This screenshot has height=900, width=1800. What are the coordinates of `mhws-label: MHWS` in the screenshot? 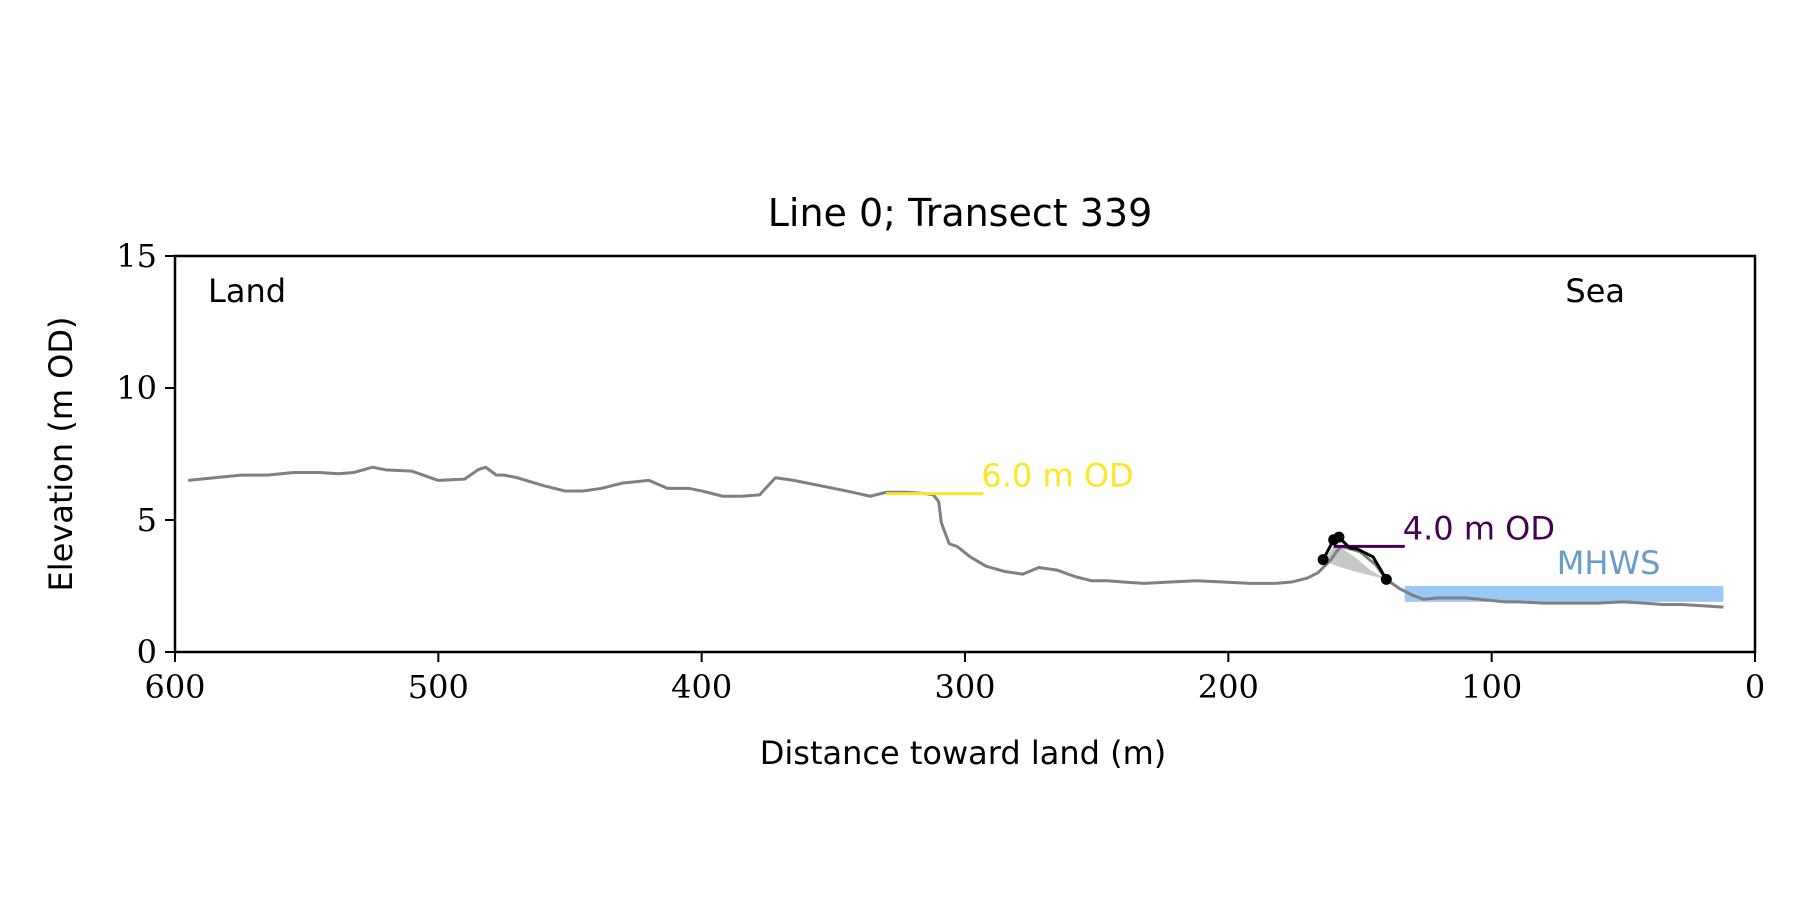 It's located at (1609, 563).